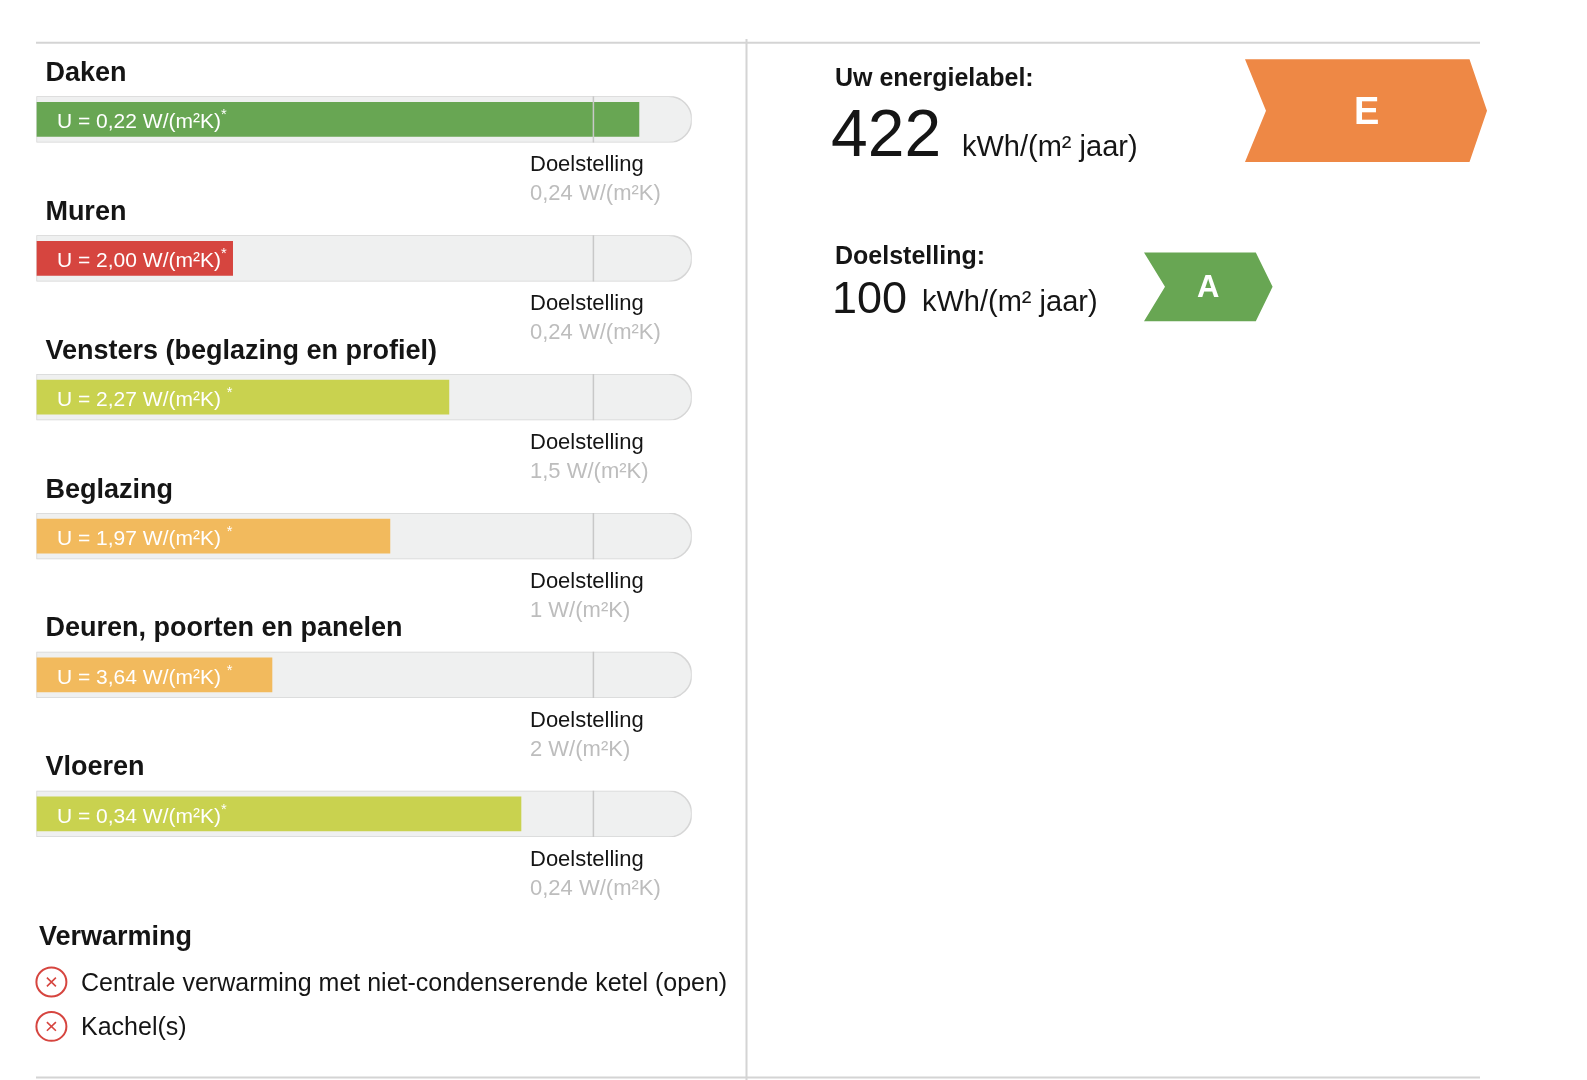 This screenshot has height=1080, width=1587. I want to click on y-tick-label: Vensters (beglazing en profiel), so click(241, 349).